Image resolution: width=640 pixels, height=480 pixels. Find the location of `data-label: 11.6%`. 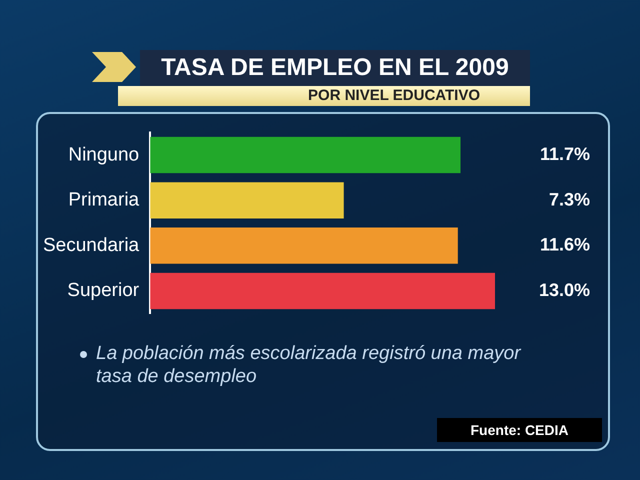

data-label: 11.6% is located at coordinates (565, 244).